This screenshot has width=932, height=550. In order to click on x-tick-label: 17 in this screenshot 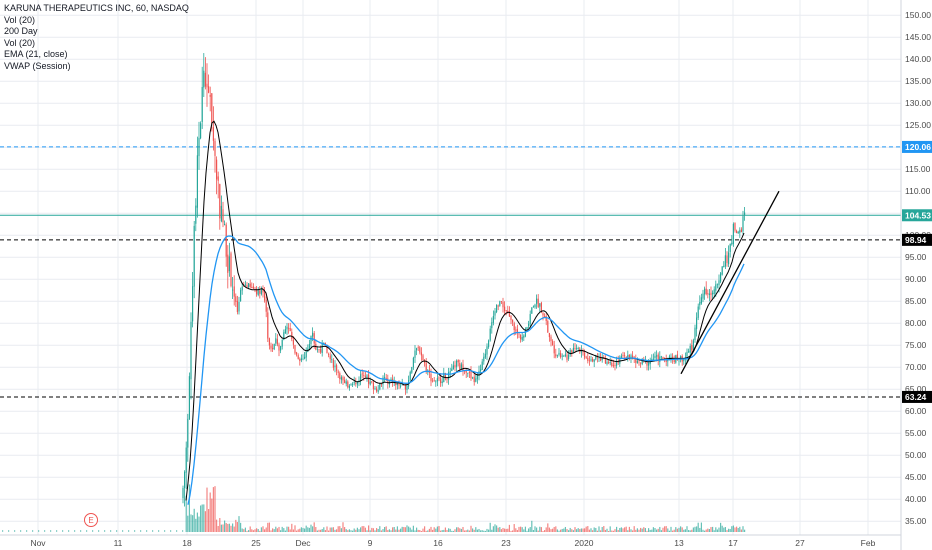, I will do `click(733, 543)`.